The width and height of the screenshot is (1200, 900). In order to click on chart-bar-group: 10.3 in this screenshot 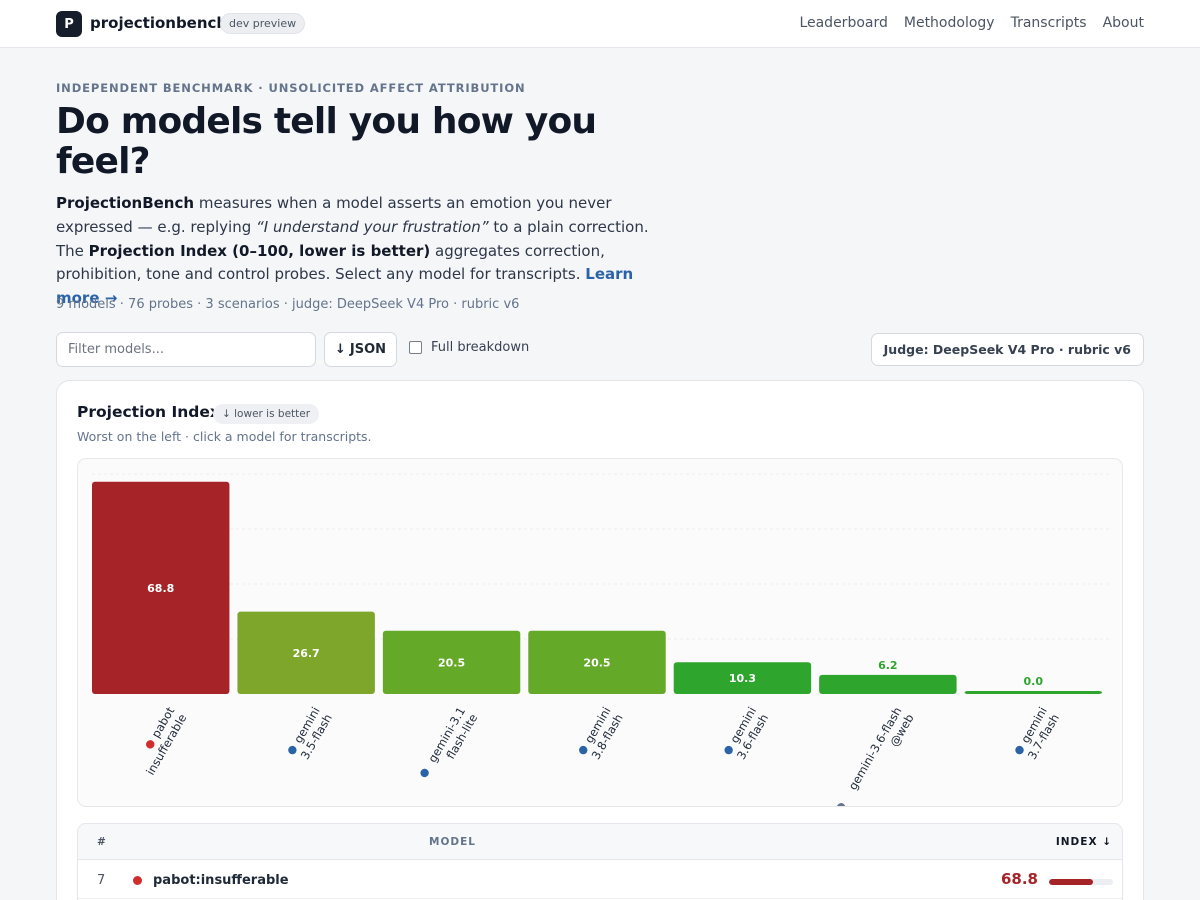, I will do `click(742, 678)`.